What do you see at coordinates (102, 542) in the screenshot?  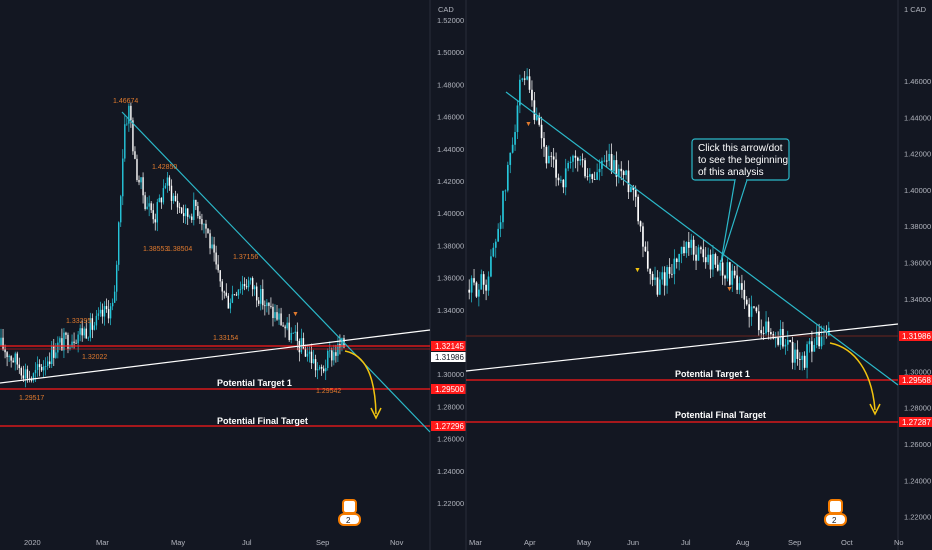 I see `x-tick-label: Mar` at bounding box center [102, 542].